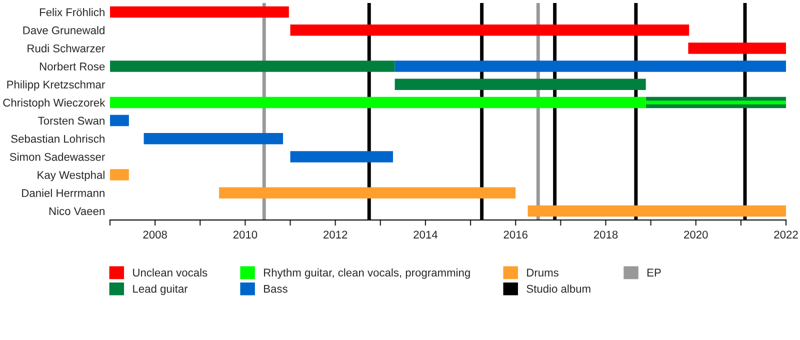 The width and height of the screenshot is (800, 340). What do you see at coordinates (170, 272) in the screenshot?
I see `legend-label: Unclean vocals` at bounding box center [170, 272].